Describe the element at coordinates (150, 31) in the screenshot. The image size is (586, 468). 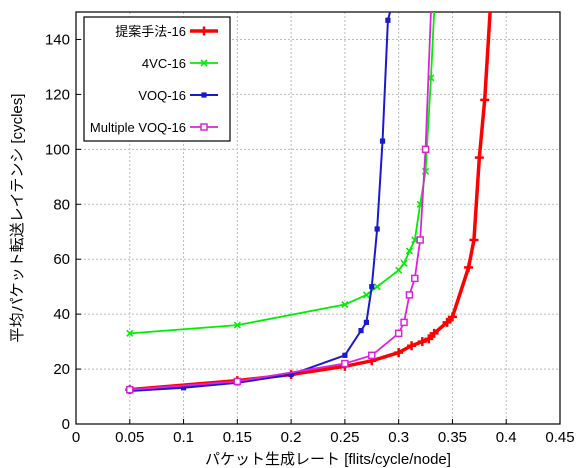
I see `legend-label: 提案手法-16` at that location.